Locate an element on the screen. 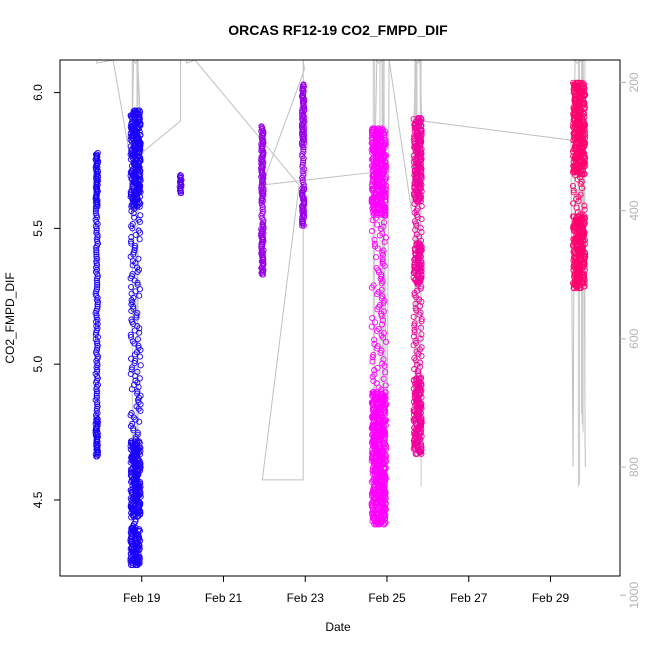  secondary-y-tick-label: 600 is located at coordinates (634, 339).